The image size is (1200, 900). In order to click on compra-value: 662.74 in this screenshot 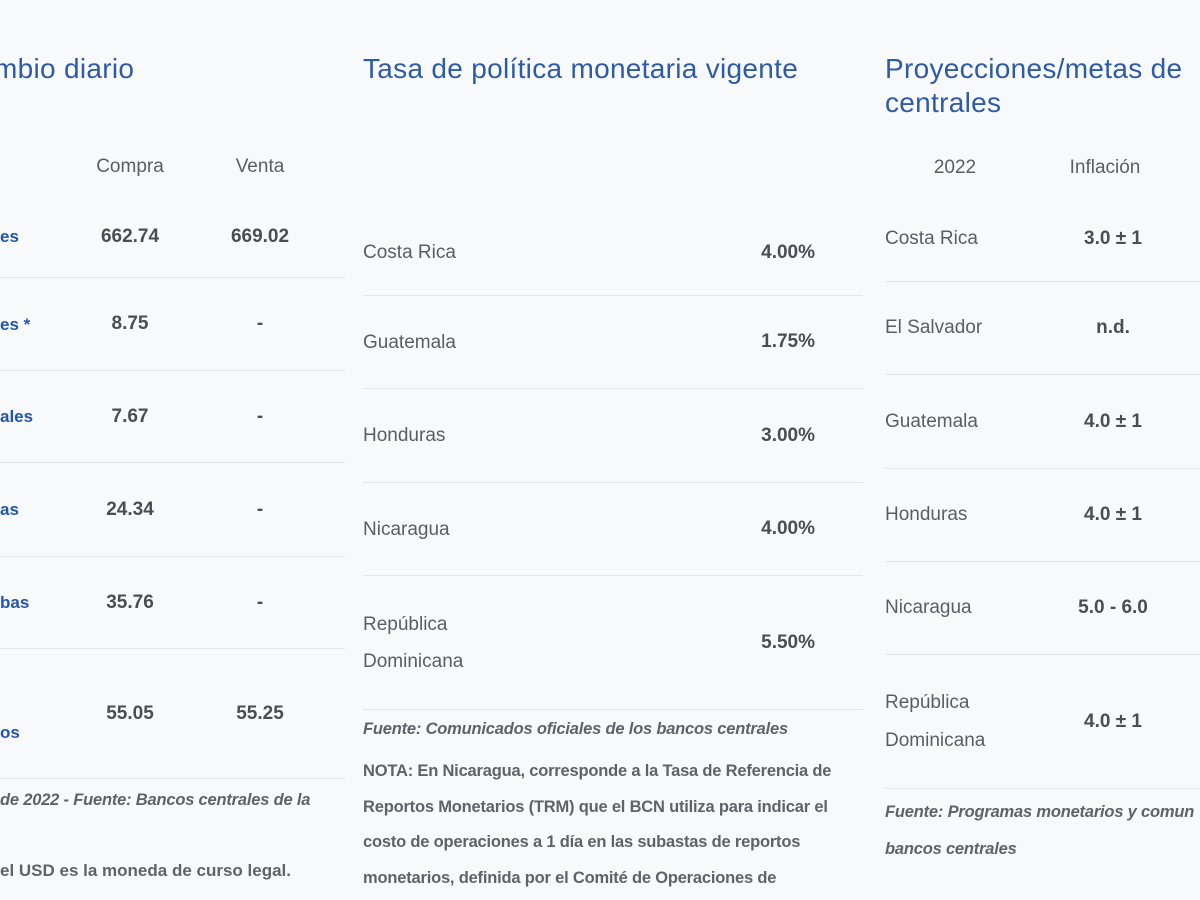, I will do `click(130, 236)`.